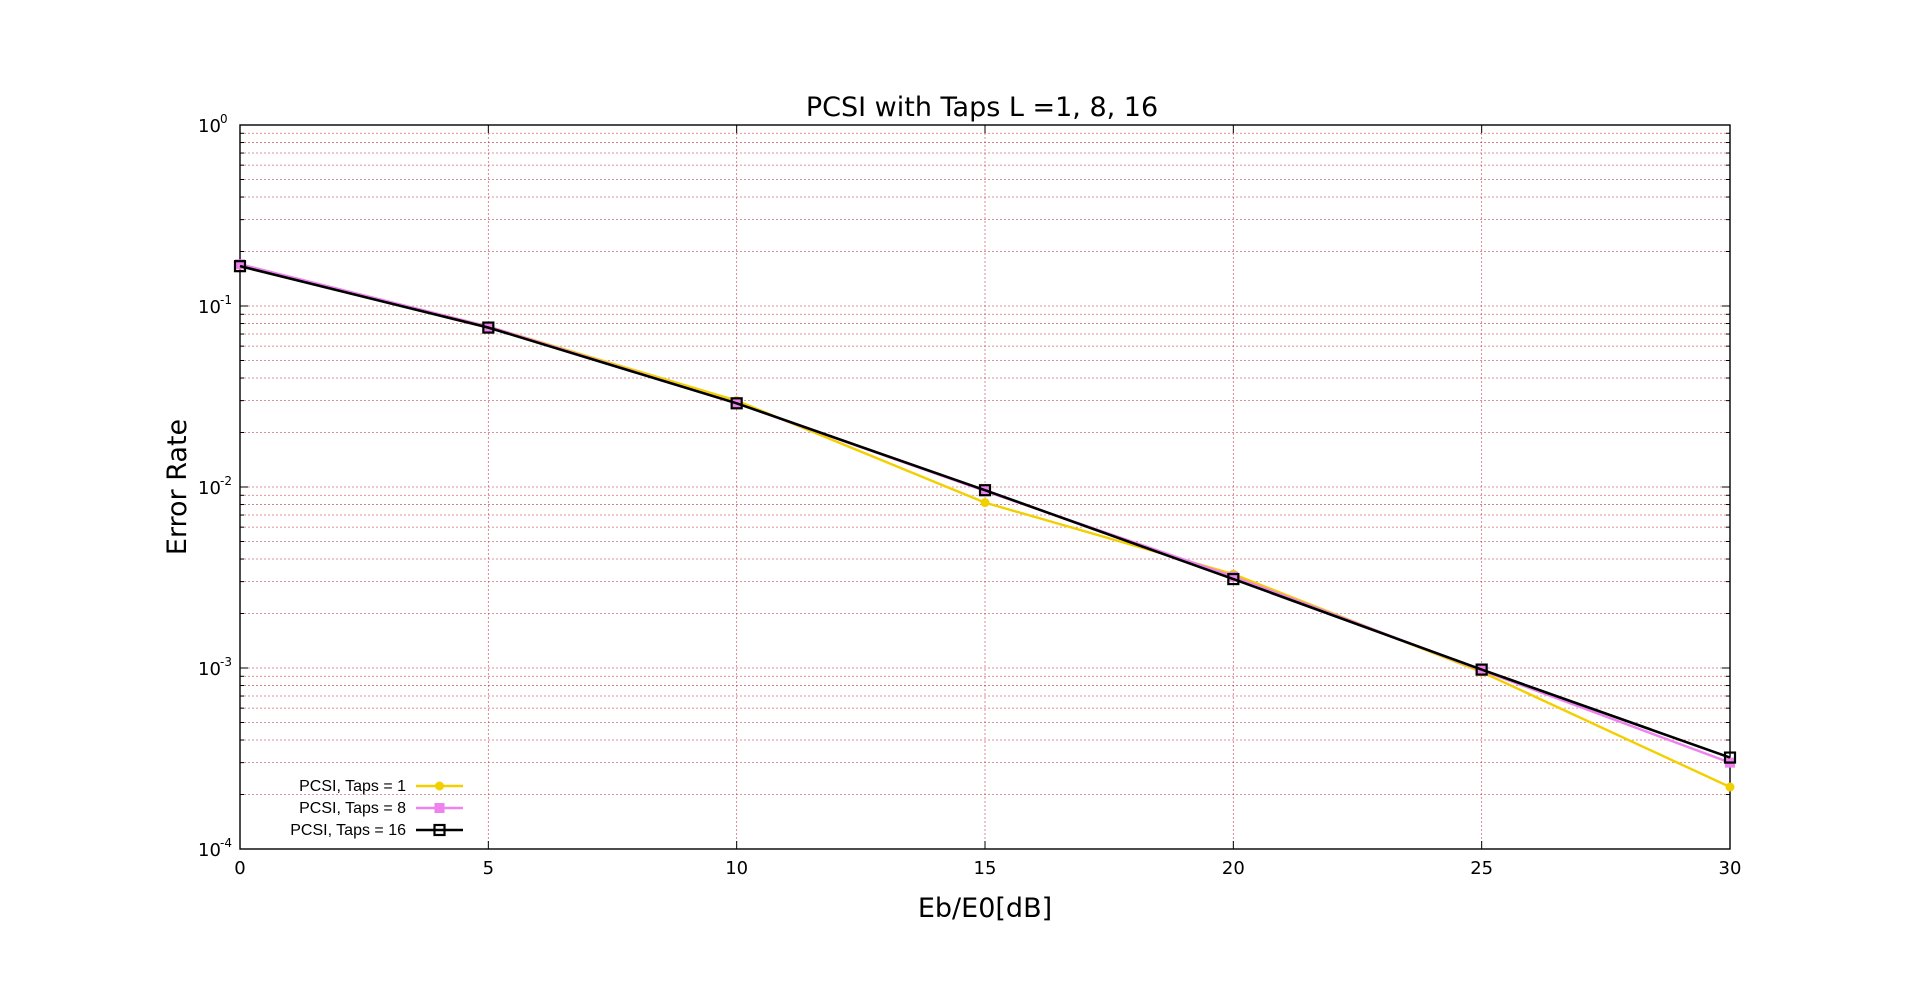 Image resolution: width=1918 pixels, height=1007 pixels. I want to click on x-tick-label: 20, so click(1233, 868).